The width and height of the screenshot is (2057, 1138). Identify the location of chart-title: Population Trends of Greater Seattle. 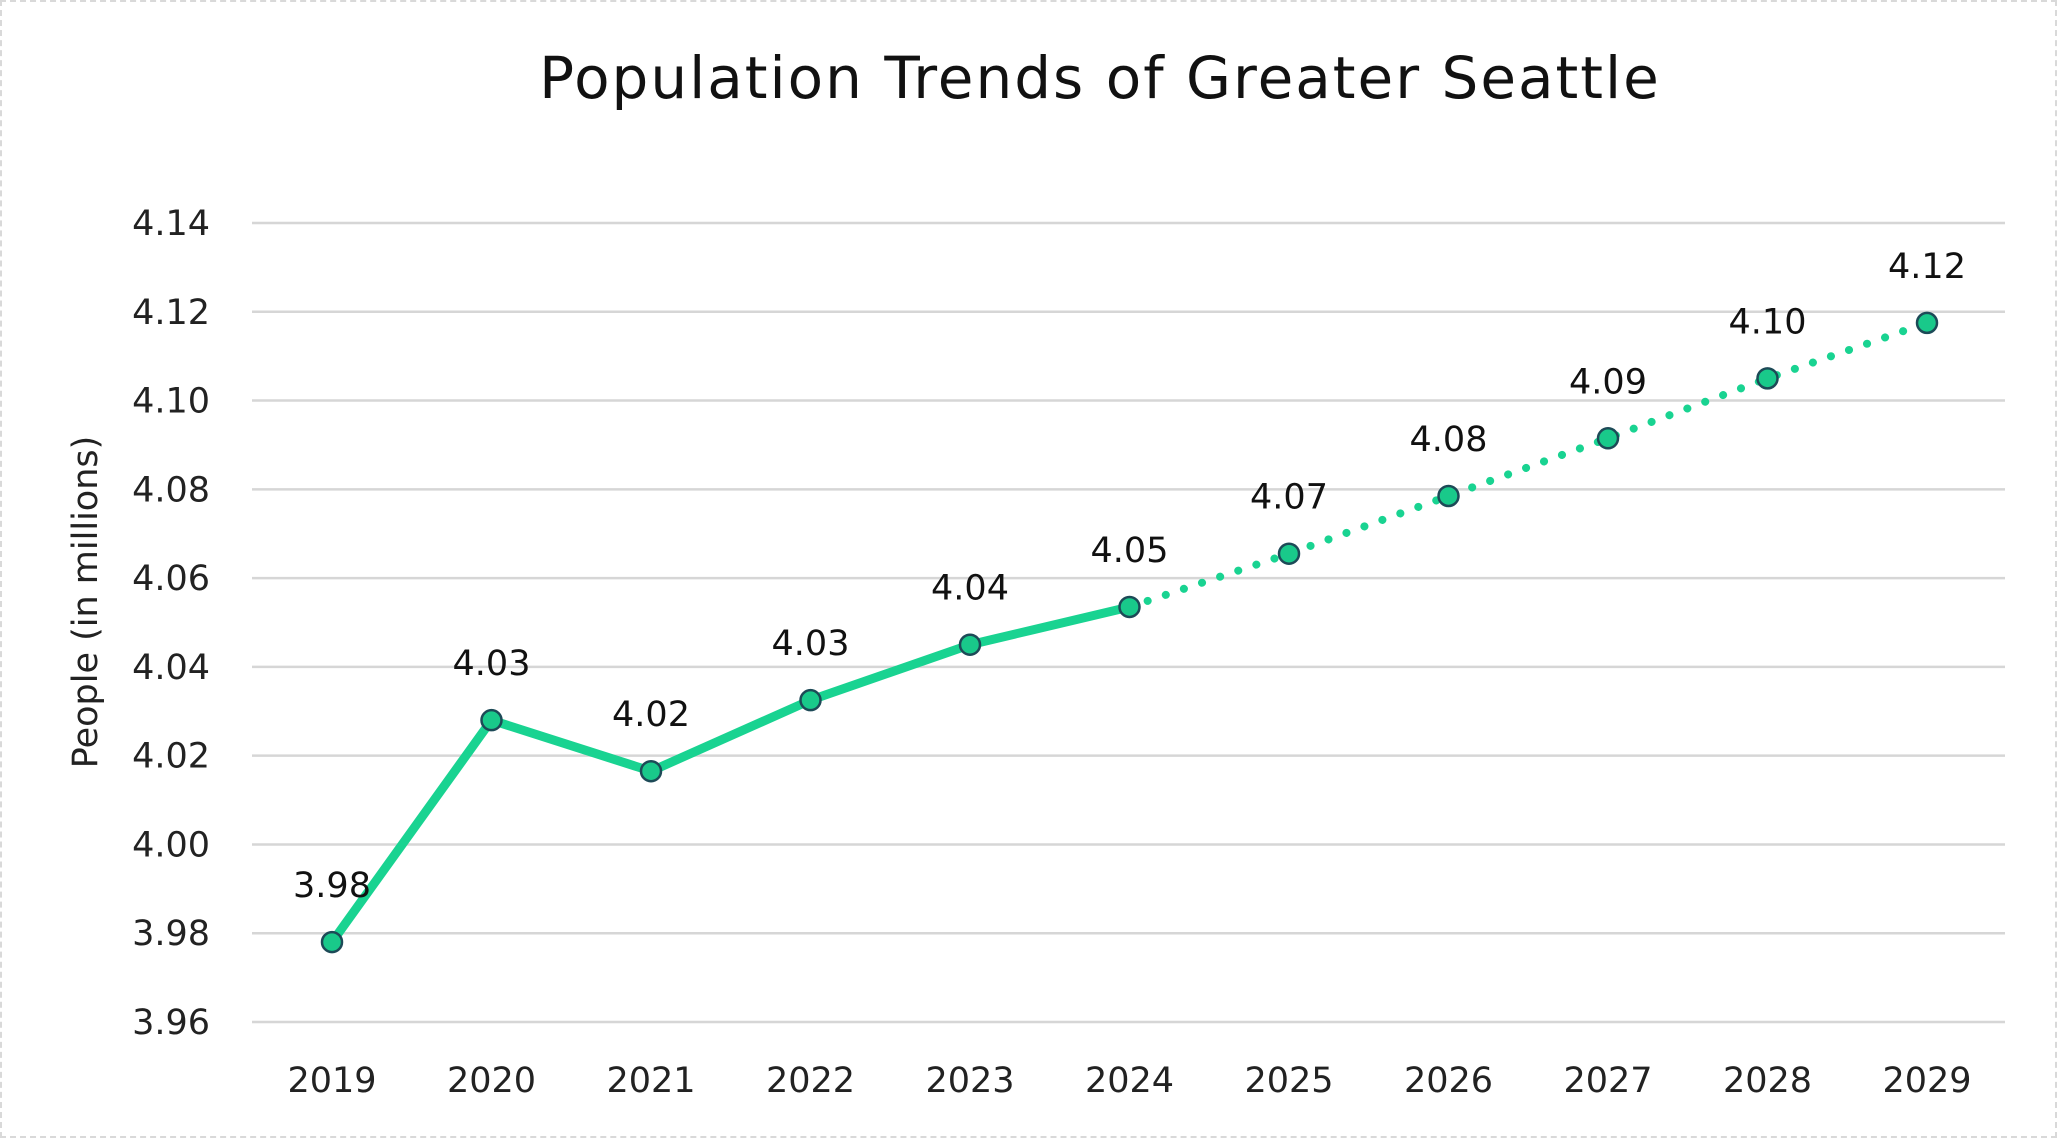
(1100, 78).